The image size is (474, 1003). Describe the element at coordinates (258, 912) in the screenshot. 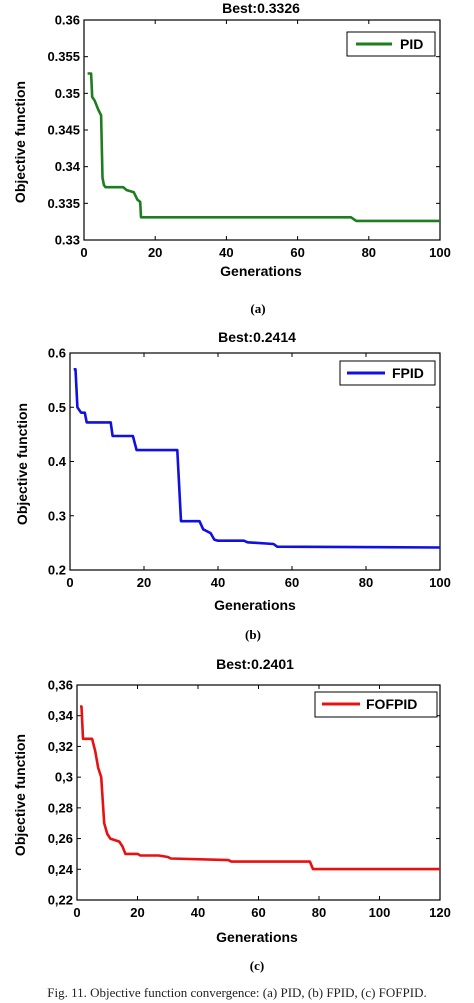

I see `x-tick-label-c: 60` at that location.